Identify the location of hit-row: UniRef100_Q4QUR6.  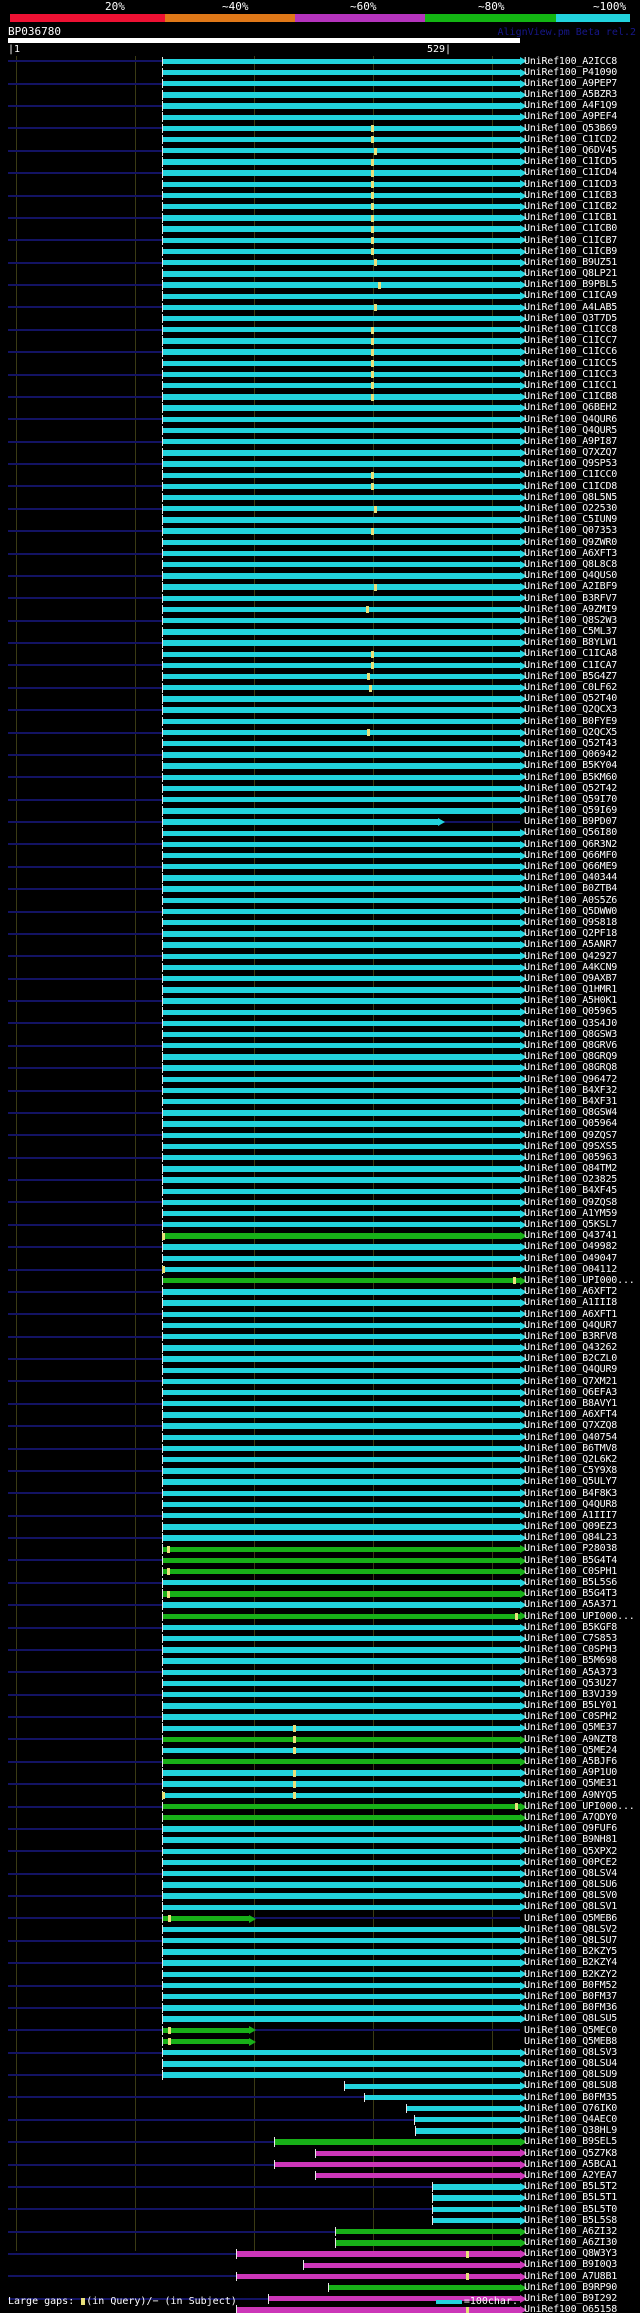
(320, 419).